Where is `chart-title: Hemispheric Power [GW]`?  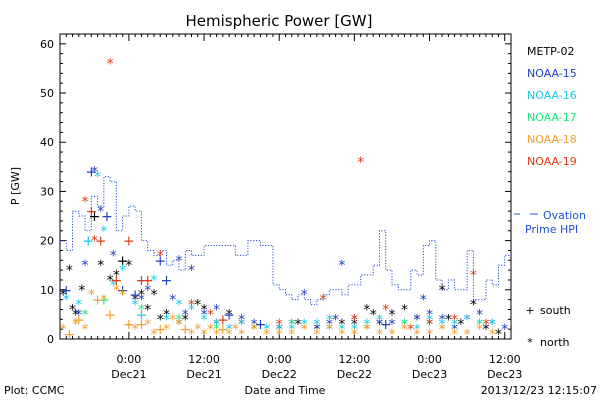
chart-title: Hemispheric Power [GW] is located at coordinates (279, 21).